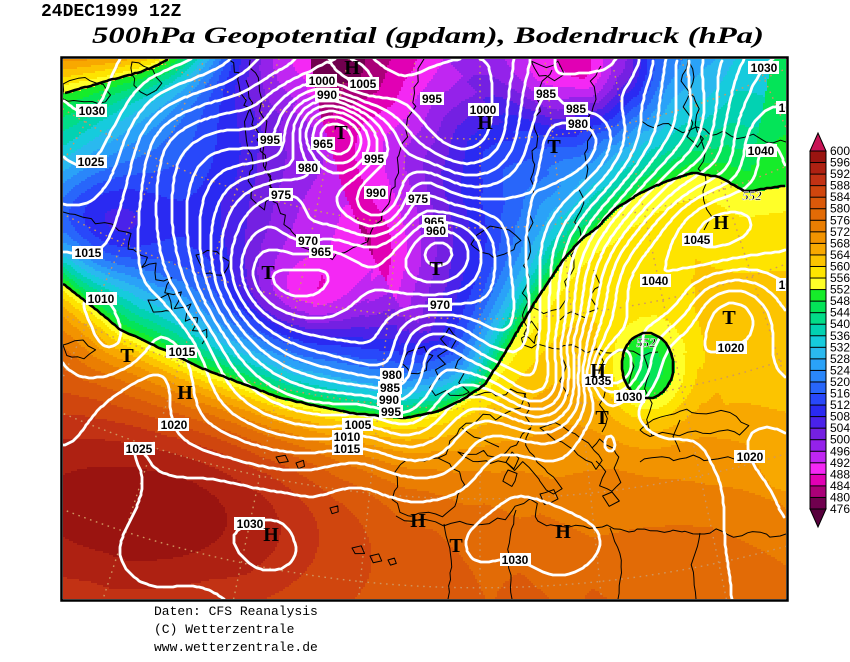 This screenshot has width=850, height=662. I want to click on svg-text: 548, so click(840, 301).